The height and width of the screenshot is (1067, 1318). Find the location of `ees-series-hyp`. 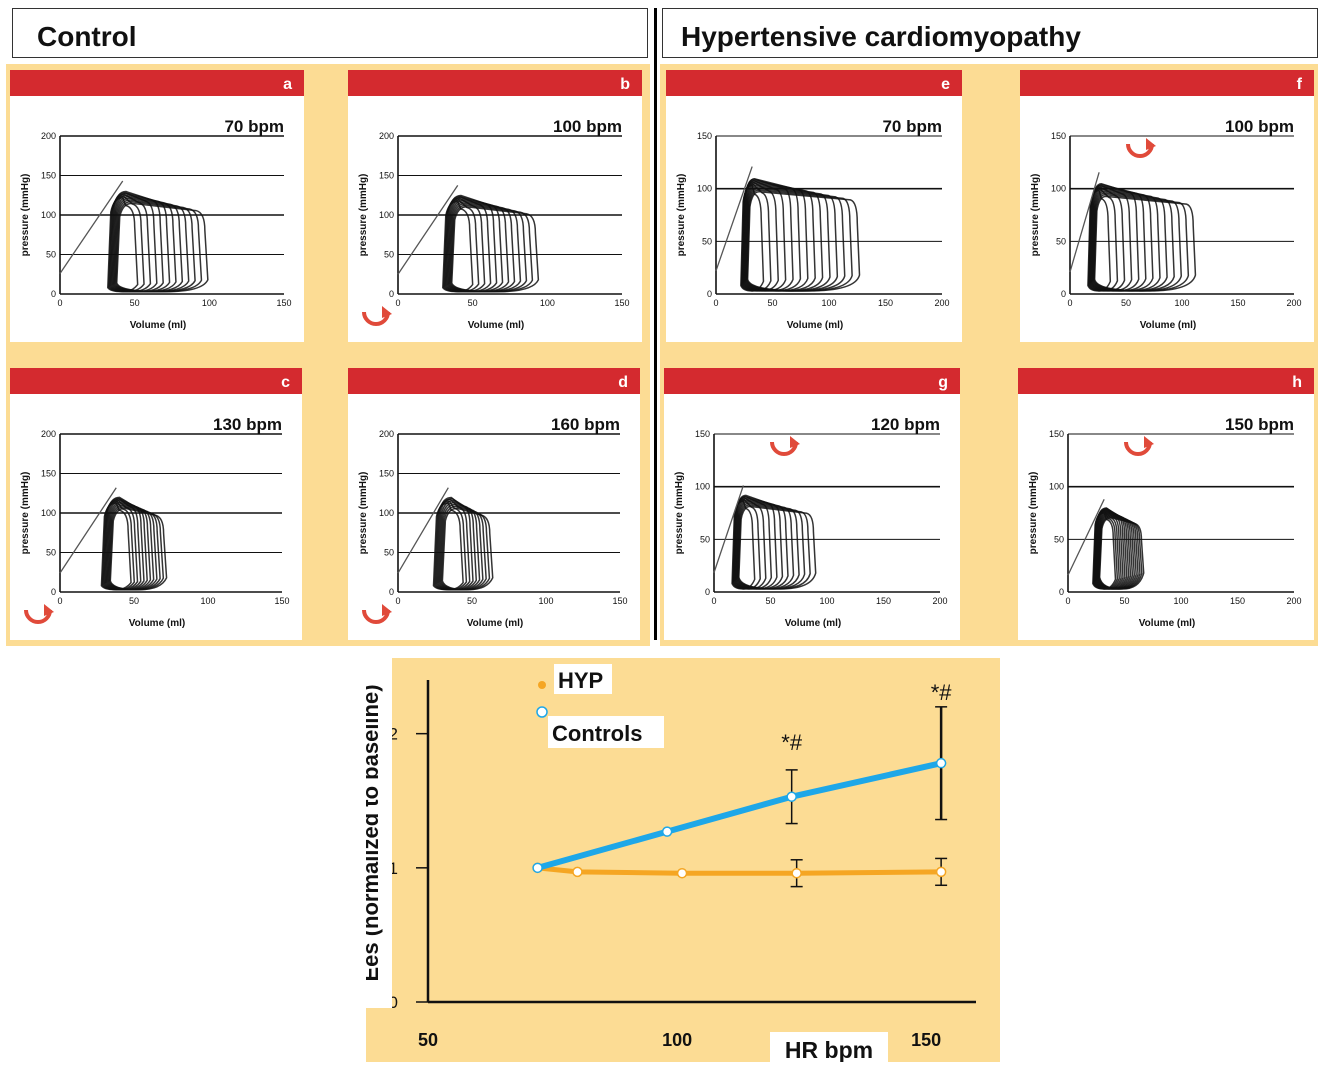

ees-series-hyp is located at coordinates (740, 872).